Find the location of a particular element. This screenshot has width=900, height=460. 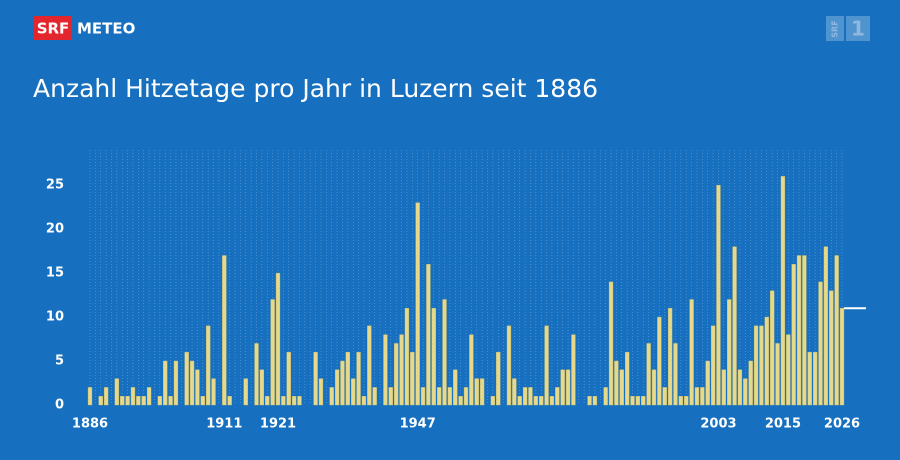

y-tick-label: 5 is located at coordinates (59, 361).